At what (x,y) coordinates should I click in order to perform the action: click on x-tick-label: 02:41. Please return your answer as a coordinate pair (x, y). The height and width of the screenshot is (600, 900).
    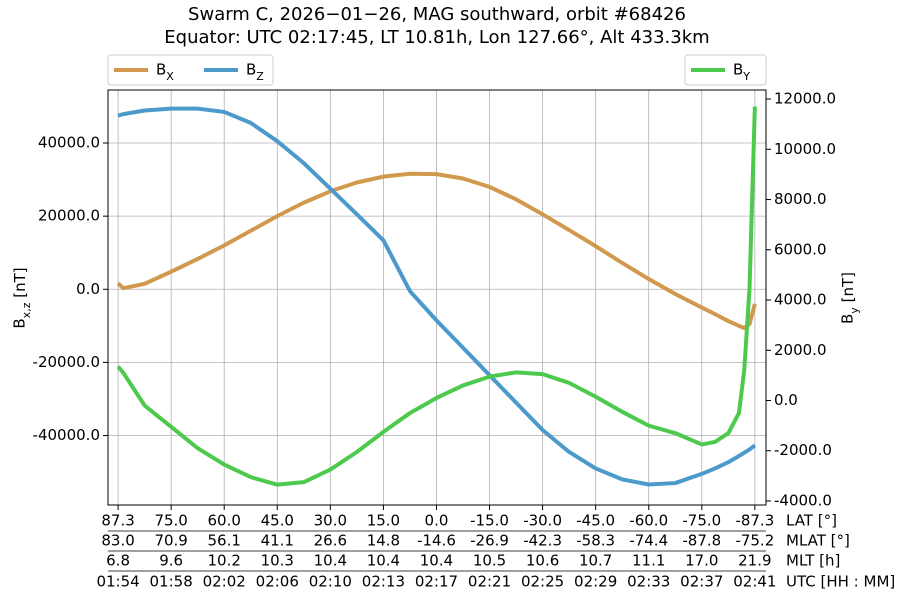
    Looking at the image, I should click on (754, 582).